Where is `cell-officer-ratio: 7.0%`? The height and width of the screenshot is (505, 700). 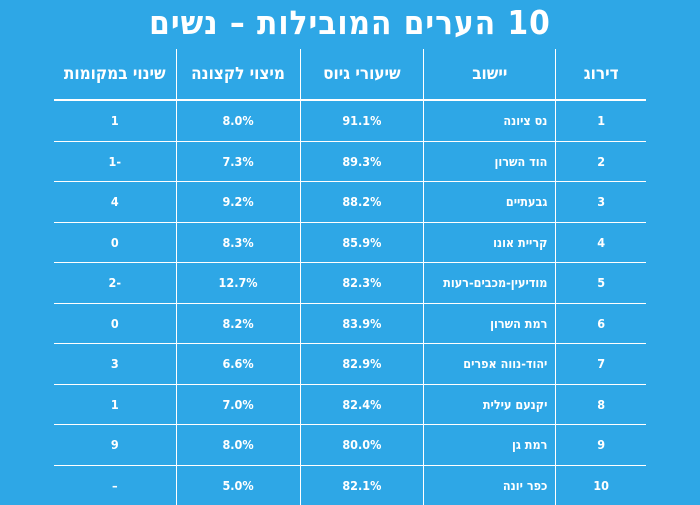
cell-officer-ratio: 7.0% is located at coordinates (238, 404).